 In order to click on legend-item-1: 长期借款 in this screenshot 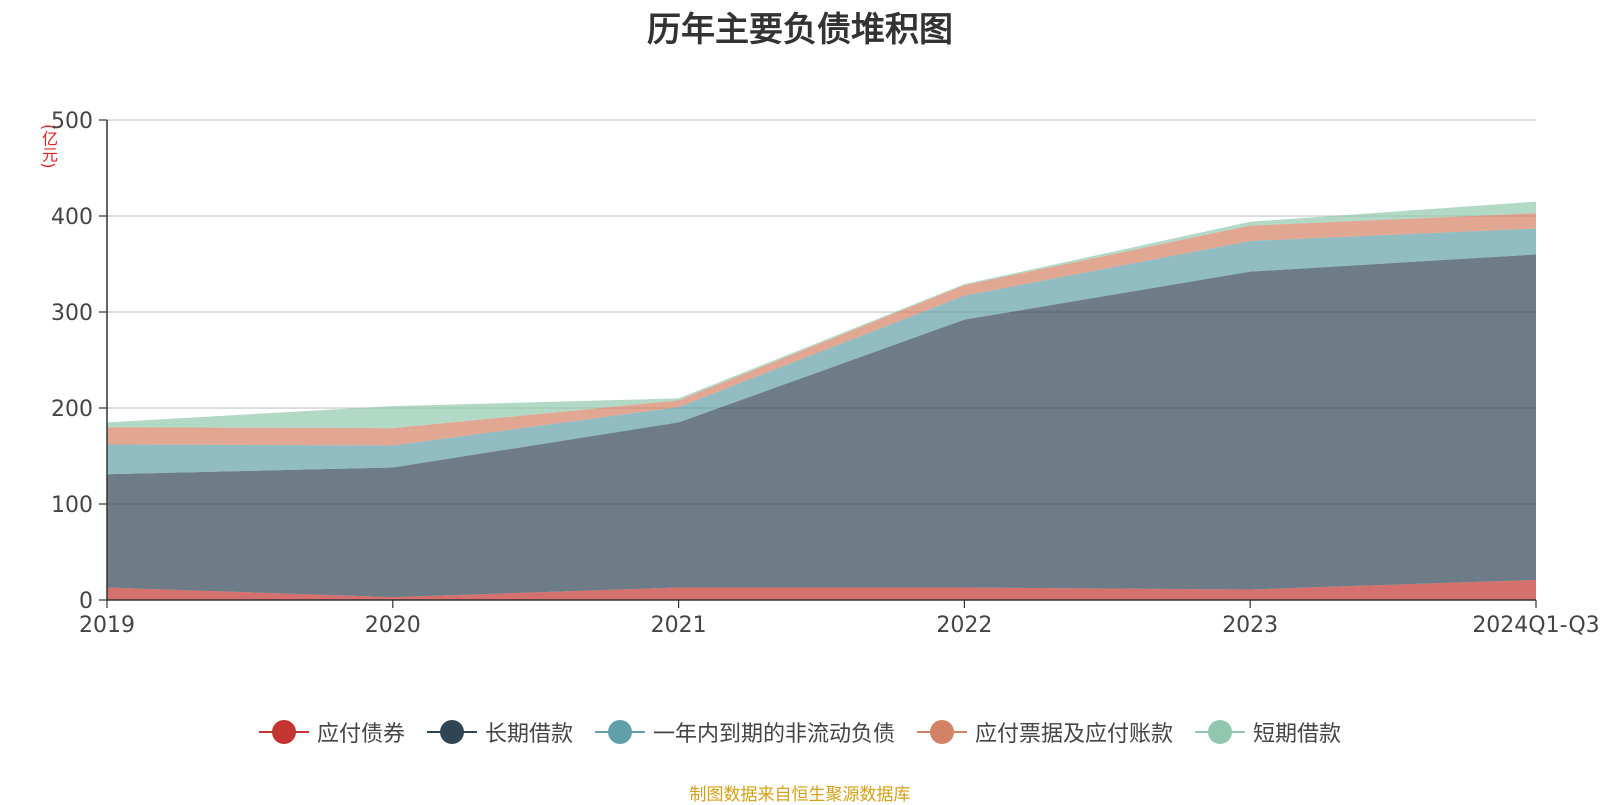, I will do `click(499, 732)`.